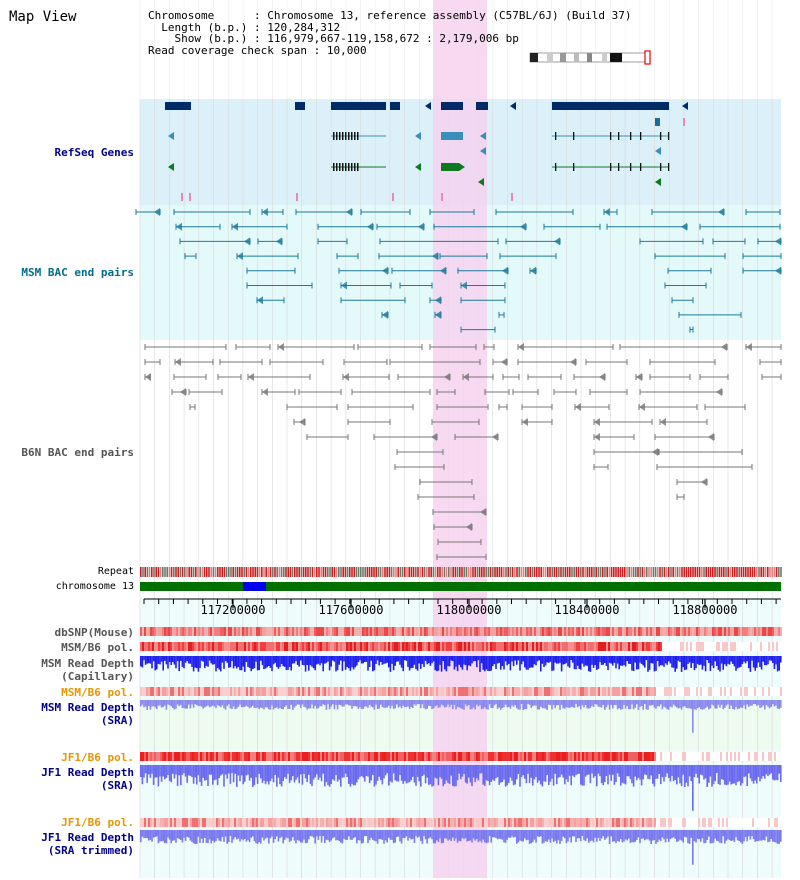  Describe the element at coordinates (97, 757) in the screenshot. I see `track-label-jf1-b6-pol-1: JF1/B6 pol.` at that location.